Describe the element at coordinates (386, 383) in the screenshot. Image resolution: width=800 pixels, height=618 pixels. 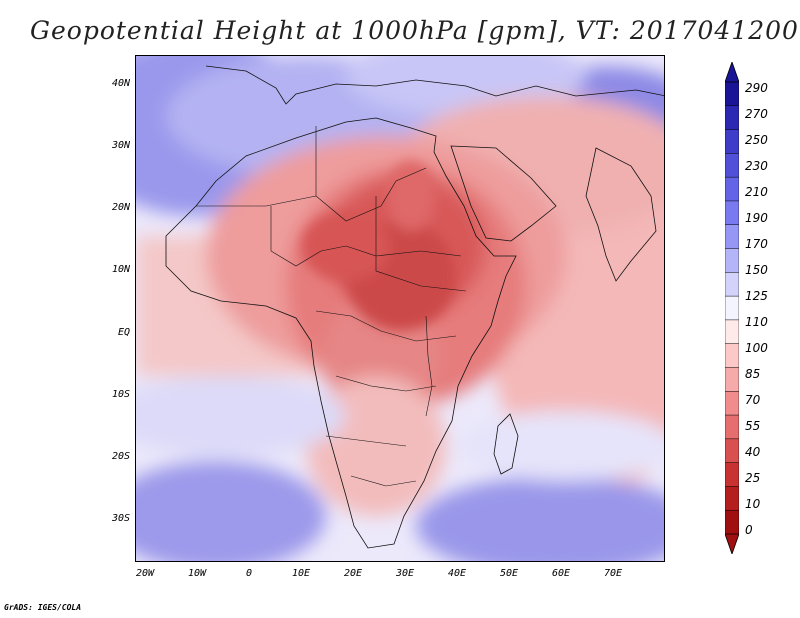
I see `border-congo` at that location.